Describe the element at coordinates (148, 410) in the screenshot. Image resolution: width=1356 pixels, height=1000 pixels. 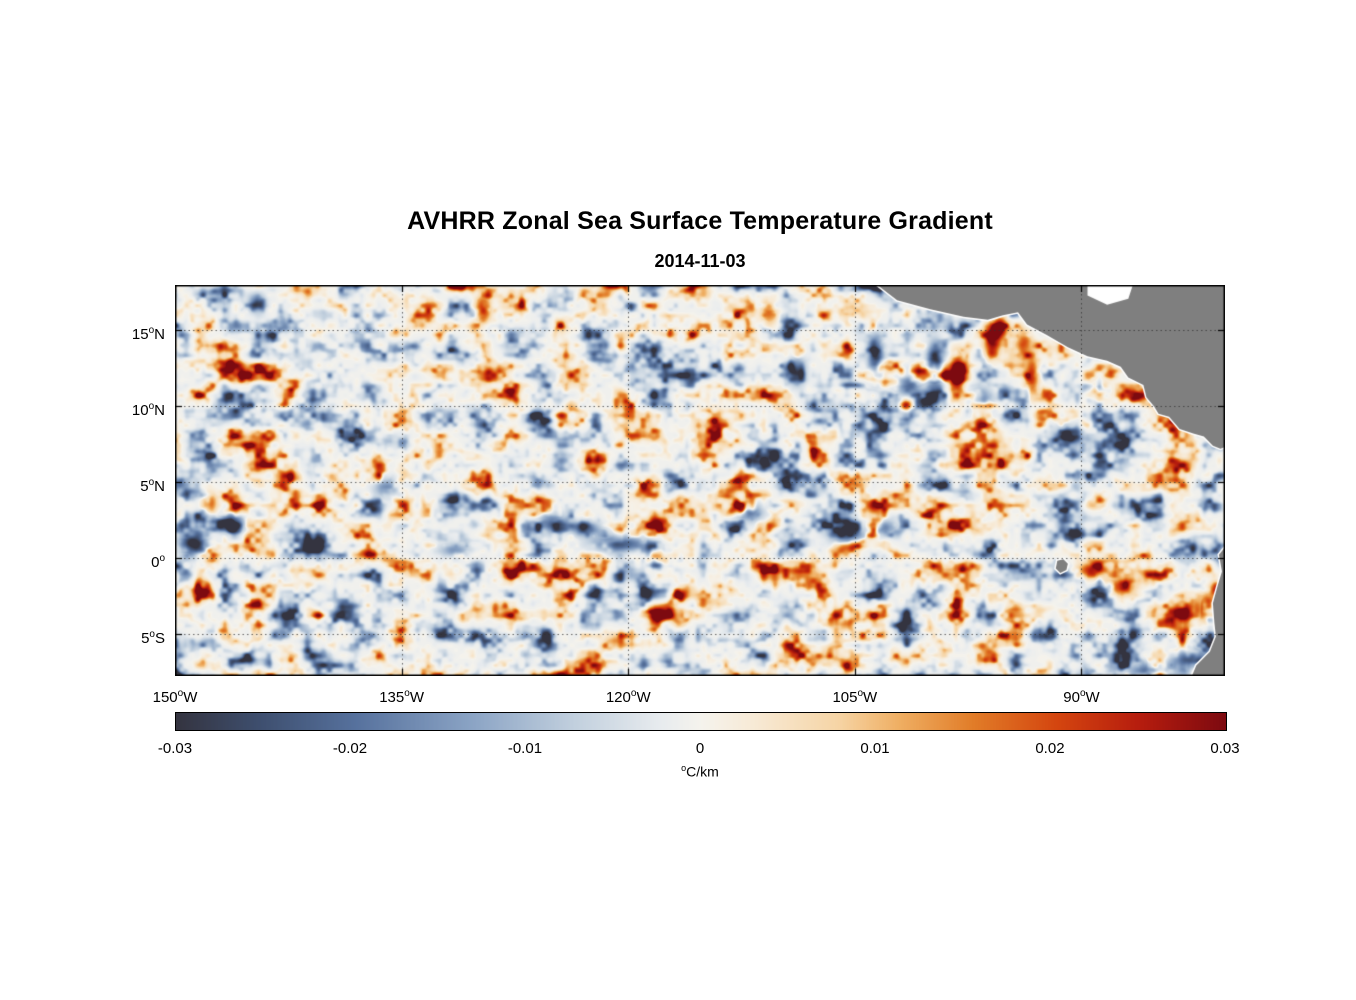
I see `lat-tick-label: 10oN` at that location.